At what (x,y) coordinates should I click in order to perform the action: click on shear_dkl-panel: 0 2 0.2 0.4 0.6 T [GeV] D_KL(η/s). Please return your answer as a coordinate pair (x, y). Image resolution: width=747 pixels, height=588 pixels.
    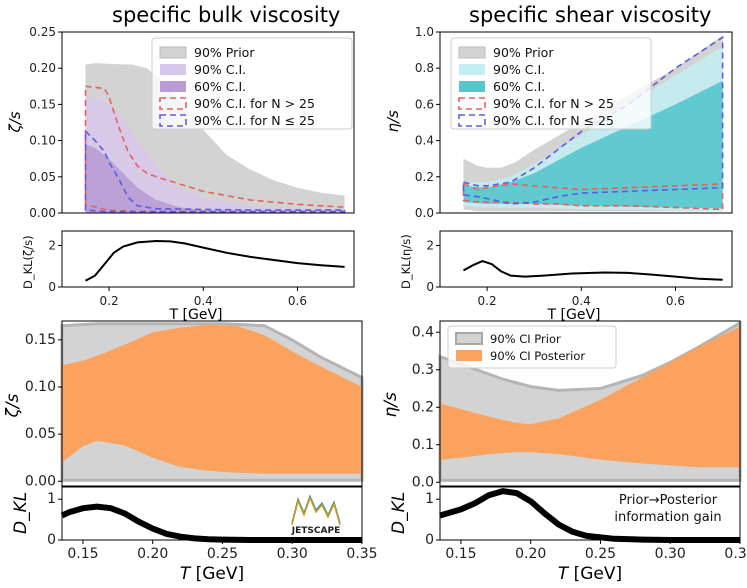
    Looking at the image, I should click on (566, 276).